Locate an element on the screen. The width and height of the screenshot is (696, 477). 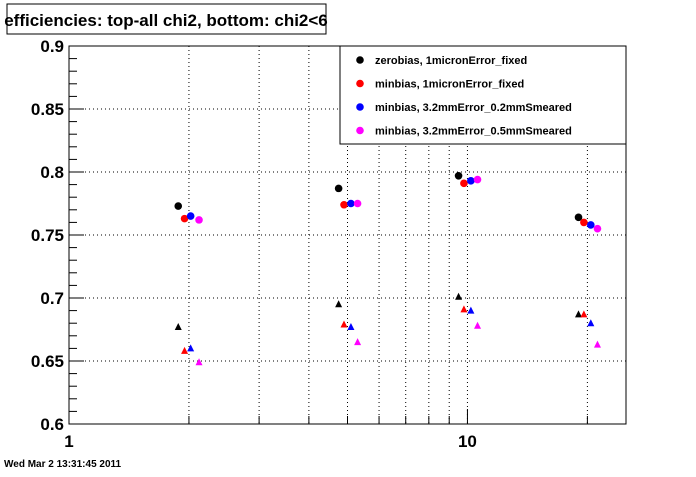
y-axis: 0.6 0.65 0.7 0.75 0.8 0.85 0.9 is located at coordinates (57, 235).